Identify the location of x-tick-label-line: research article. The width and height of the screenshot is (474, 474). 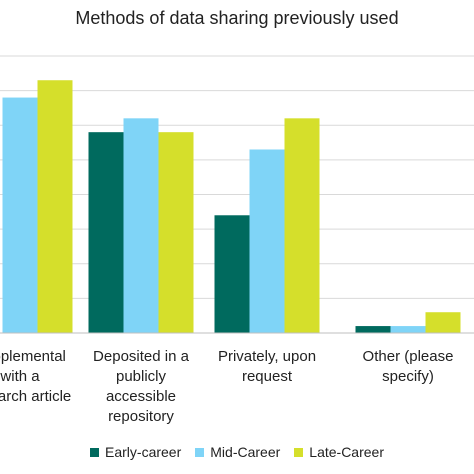
(35, 396).